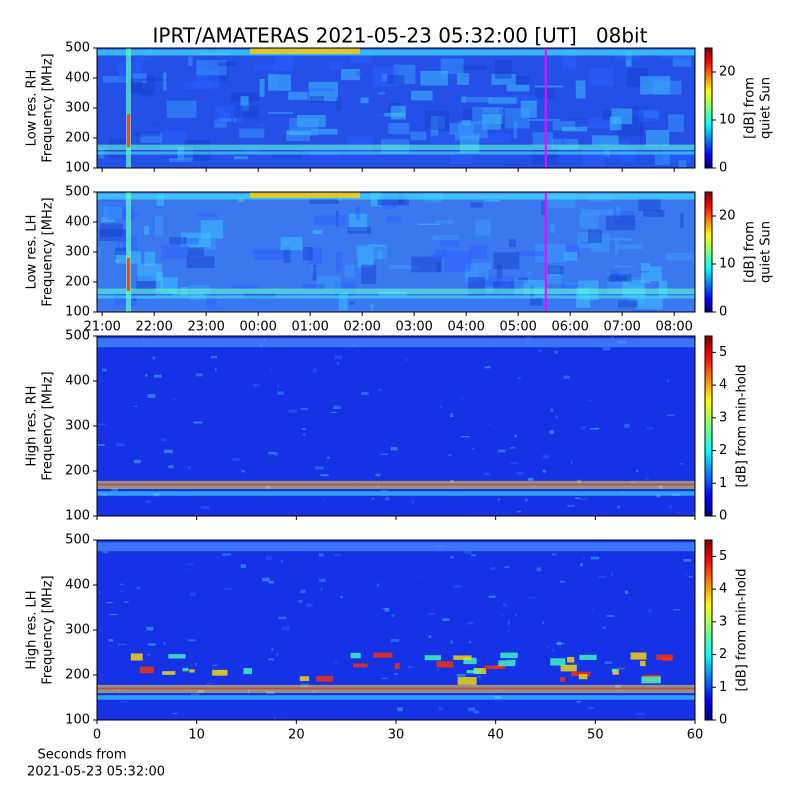  What do you see at coordinates (77, 585) in the screenshot?
I see `y-tick-label: 400` at bounding box center [77, 585].